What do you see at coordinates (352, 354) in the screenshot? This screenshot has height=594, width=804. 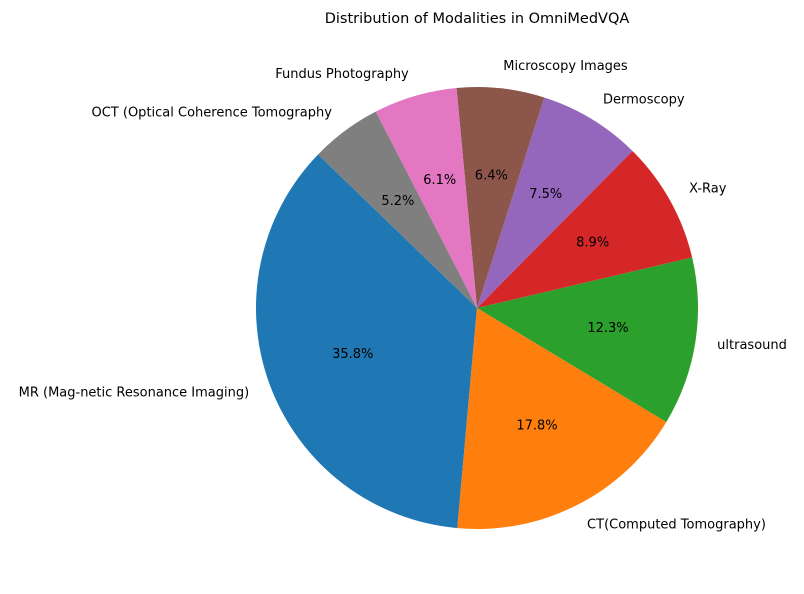 I see `slice-percent-label: 35.8%` at bounding box center [352, 354].